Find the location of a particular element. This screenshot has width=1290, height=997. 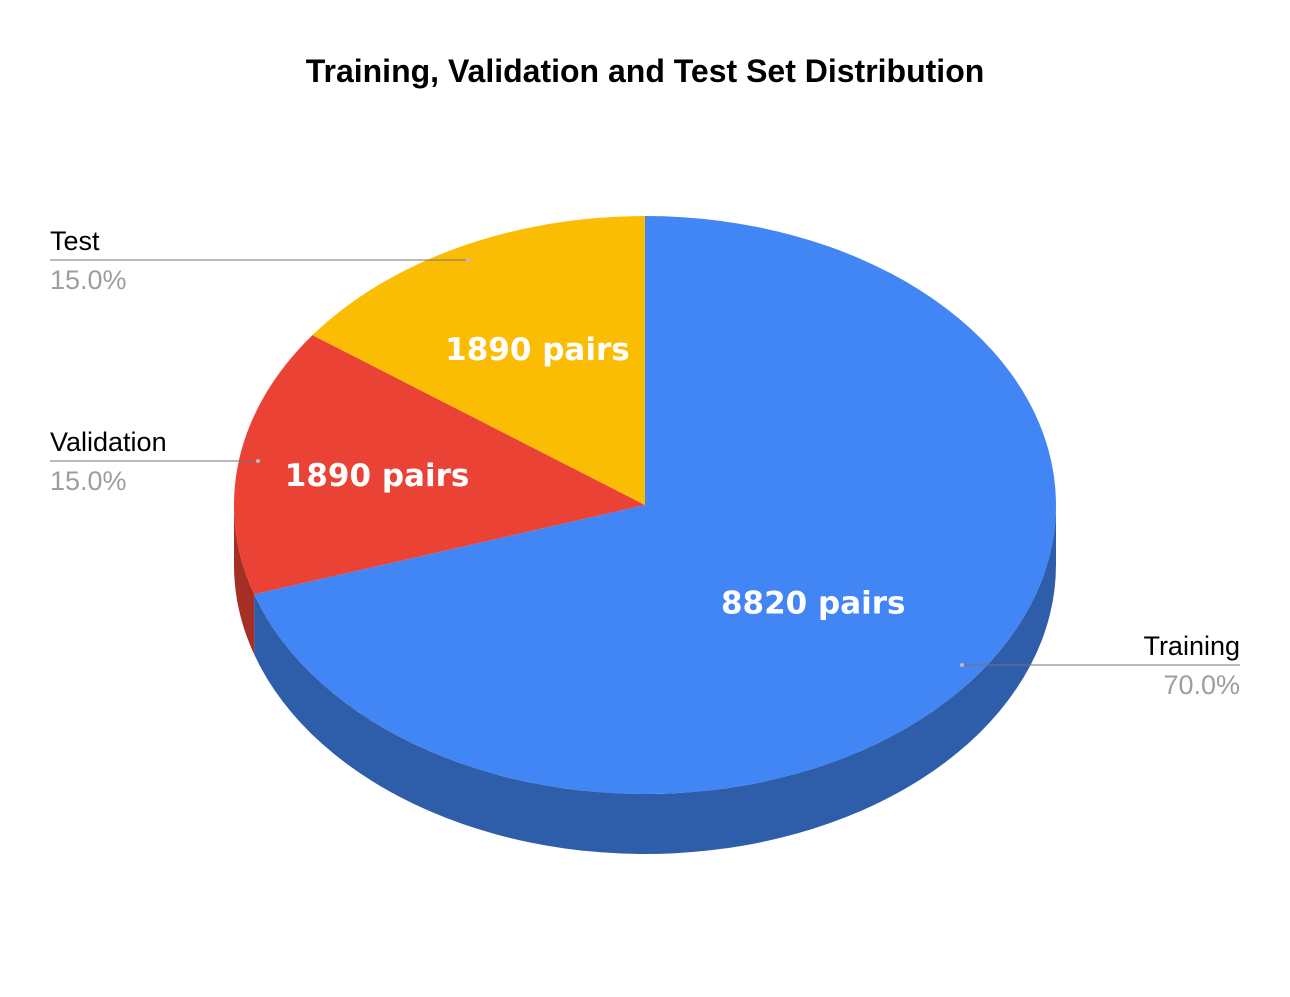

callout-name-test: Test is located at coordinates (75, 241).